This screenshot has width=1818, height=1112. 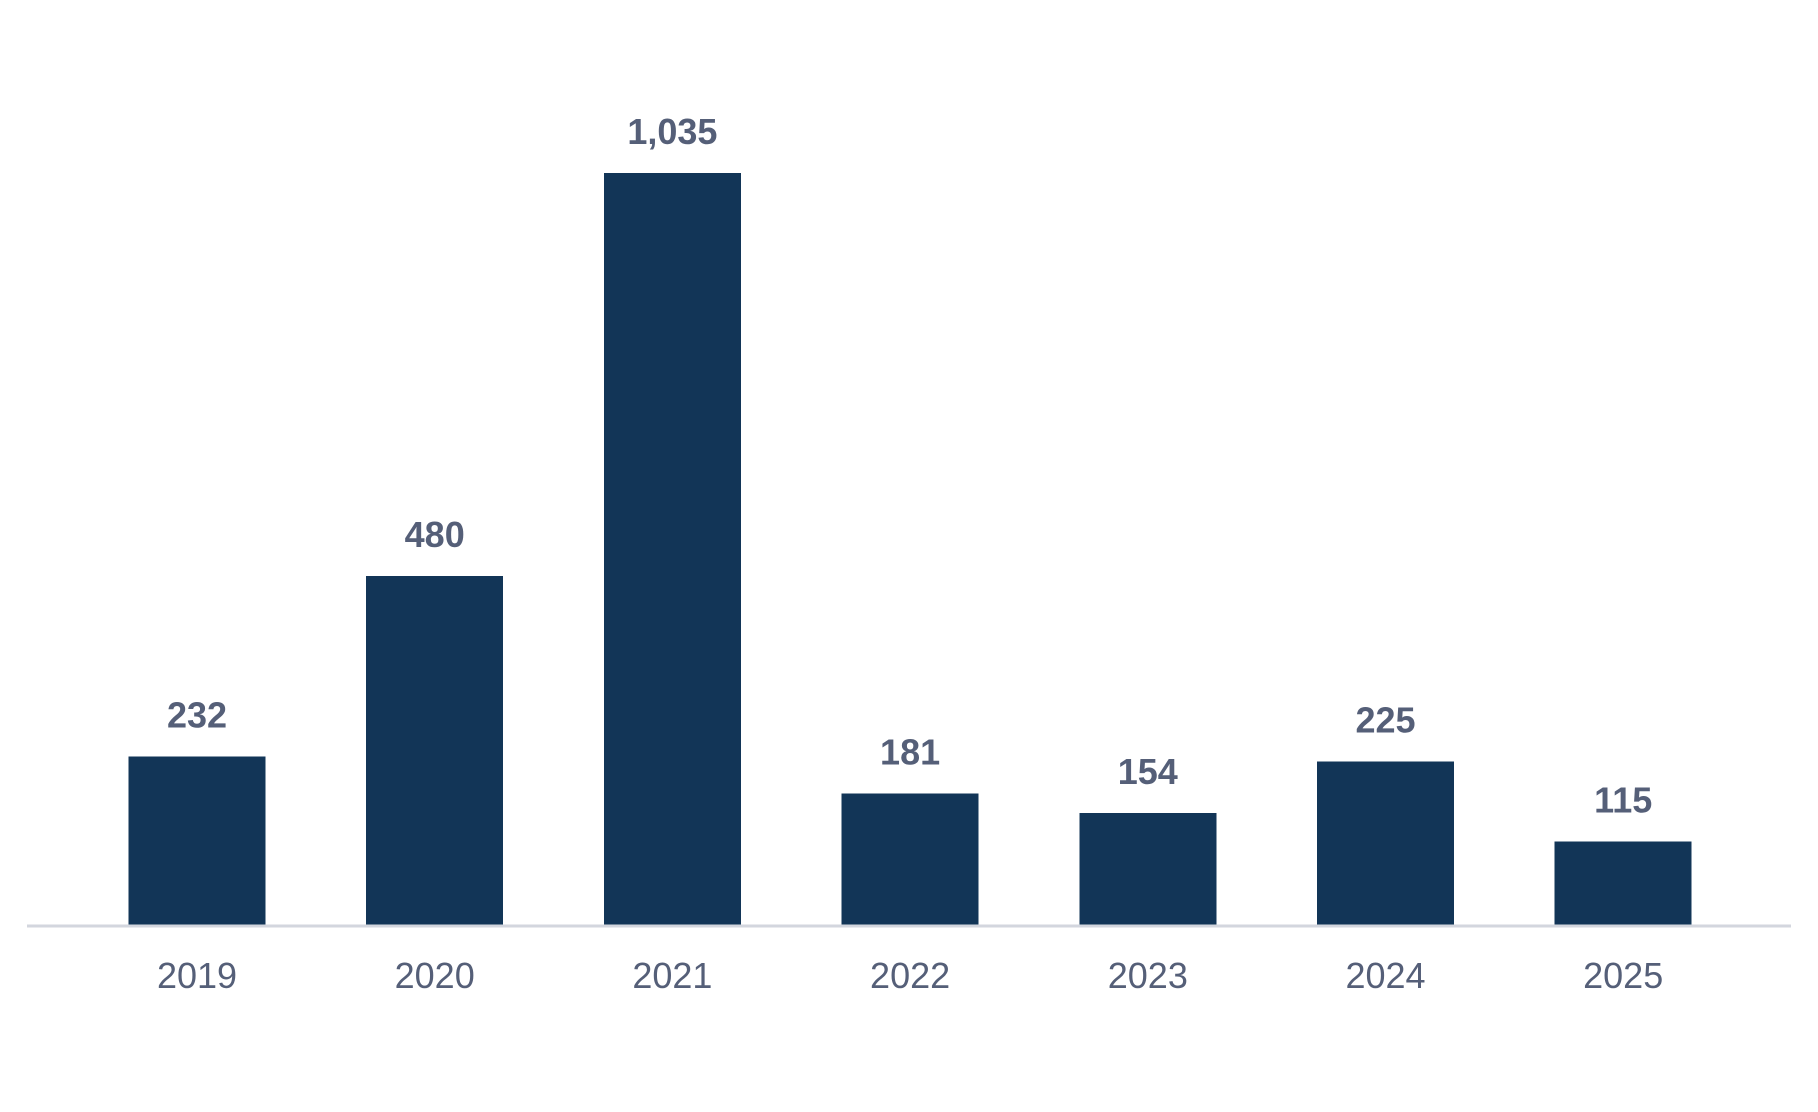 I want to click on data-label-2019: 232, so click(x=197, y=714).